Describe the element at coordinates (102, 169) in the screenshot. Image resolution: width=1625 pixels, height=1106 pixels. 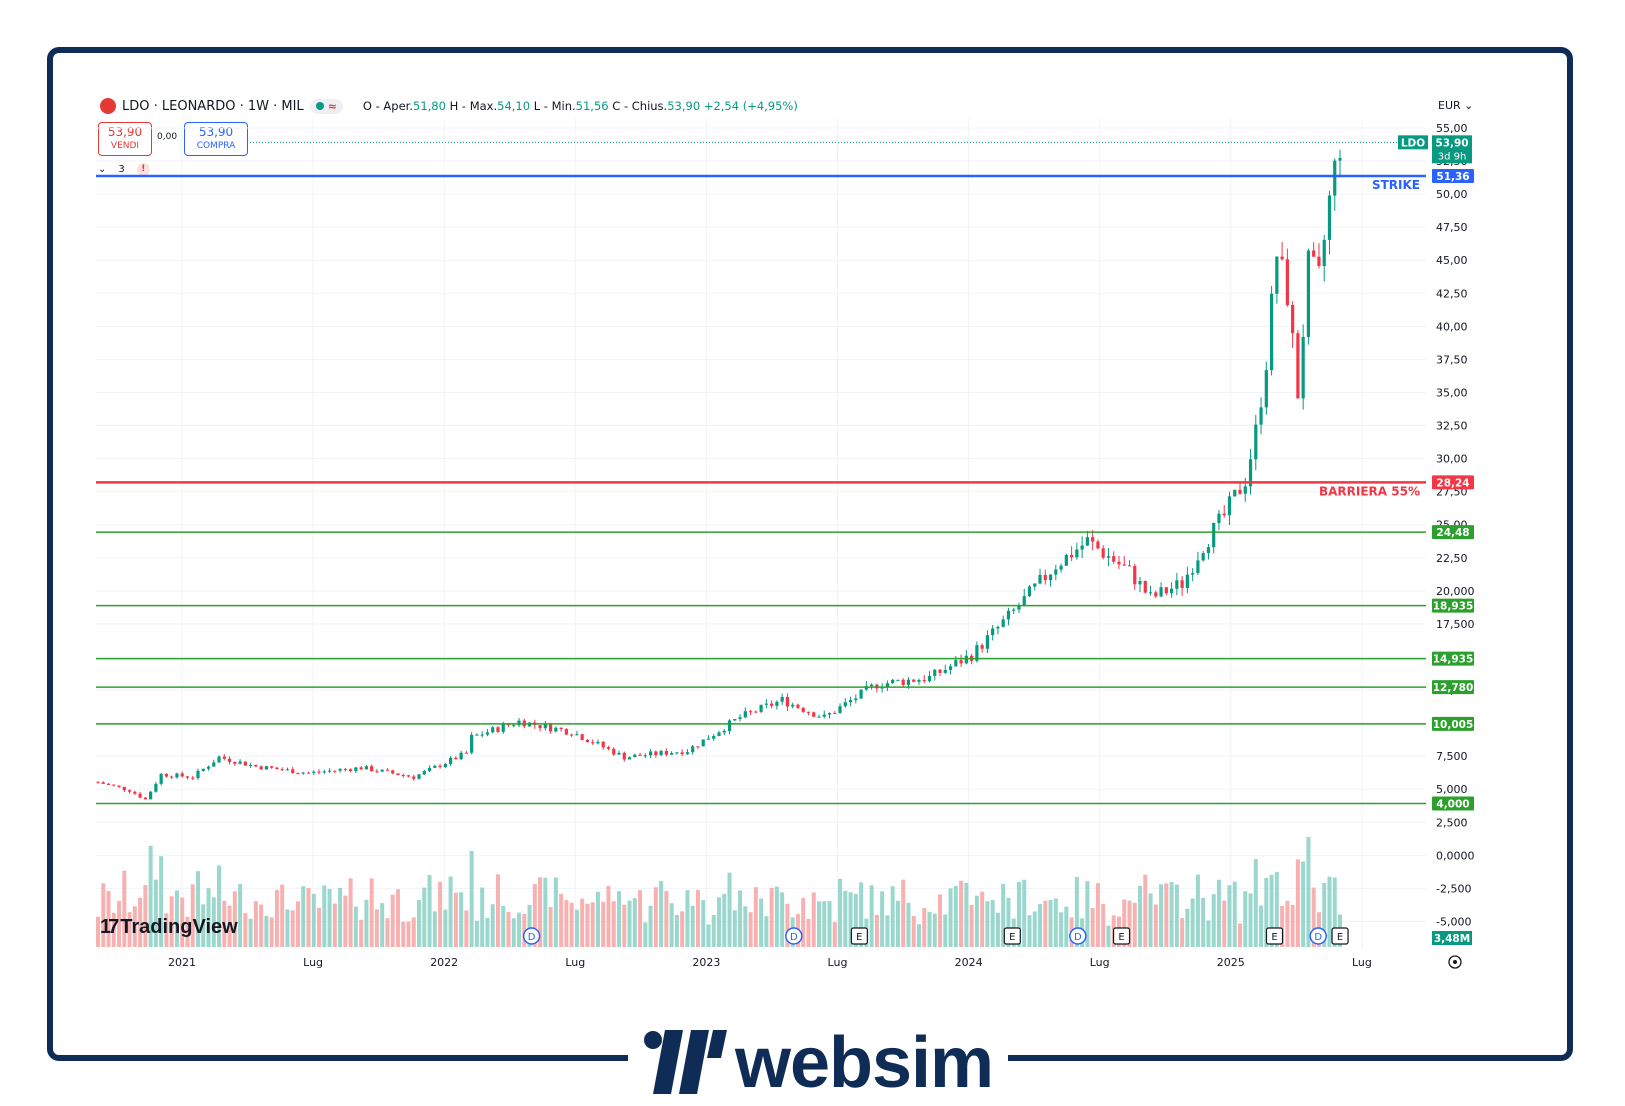
I see `chevron-down-icon: ⌄` at that location.